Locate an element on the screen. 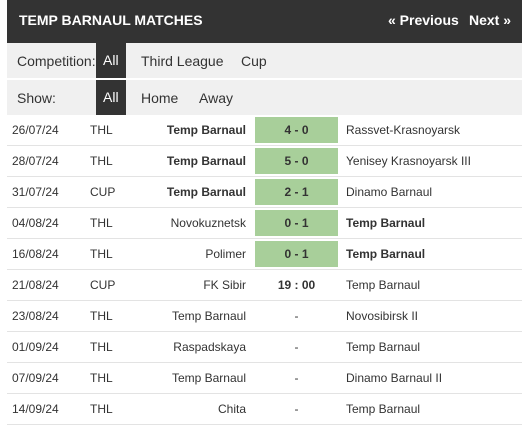 This screenshot has width=522, height=426. show-option-home: Home is located at coordinates (160, 98).